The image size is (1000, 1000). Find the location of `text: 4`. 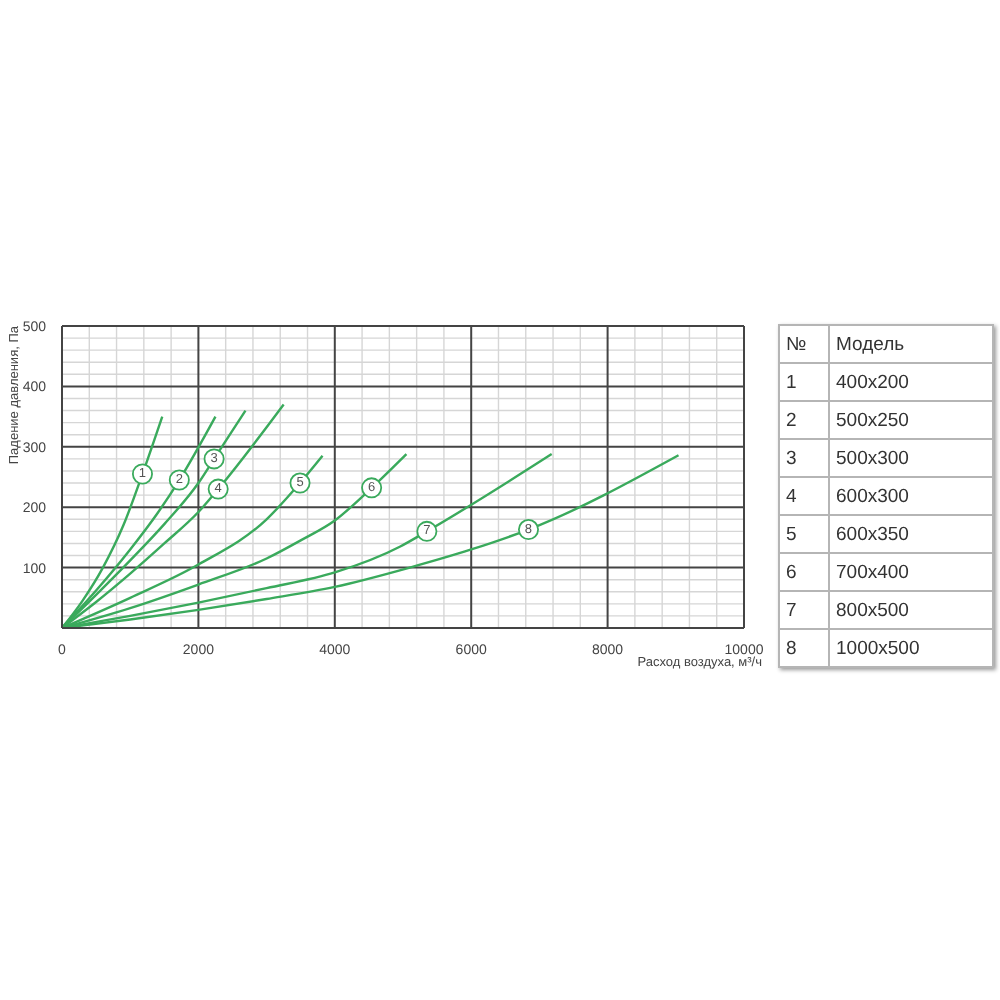

text: 4 is located at coordinates (791, 496).